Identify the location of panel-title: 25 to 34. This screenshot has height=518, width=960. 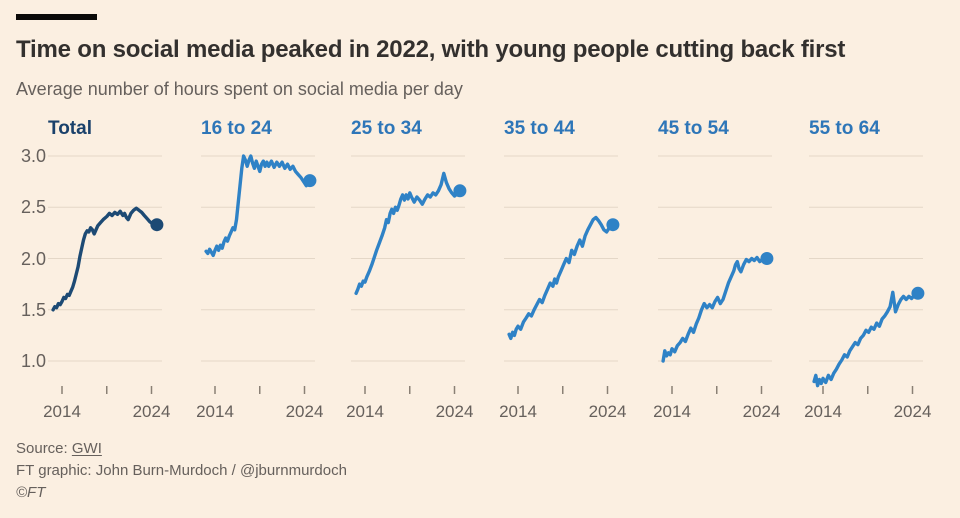
(386, 128).